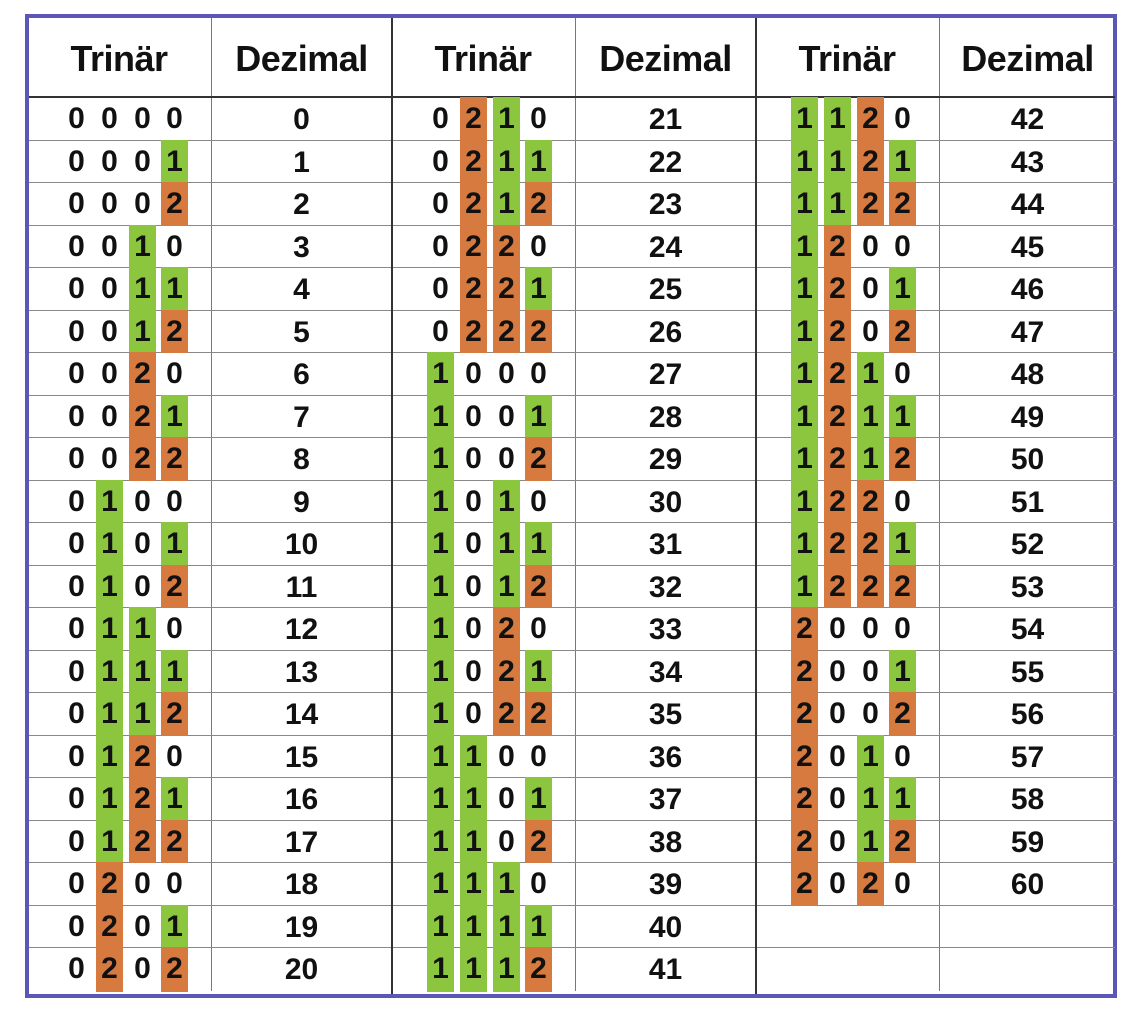 The width and height of the screenshot is (1134, 1011). Describe the element at coordinates (936, 374) in the screenshot. I see `table-row: 1 2 1 0 48` at that location.